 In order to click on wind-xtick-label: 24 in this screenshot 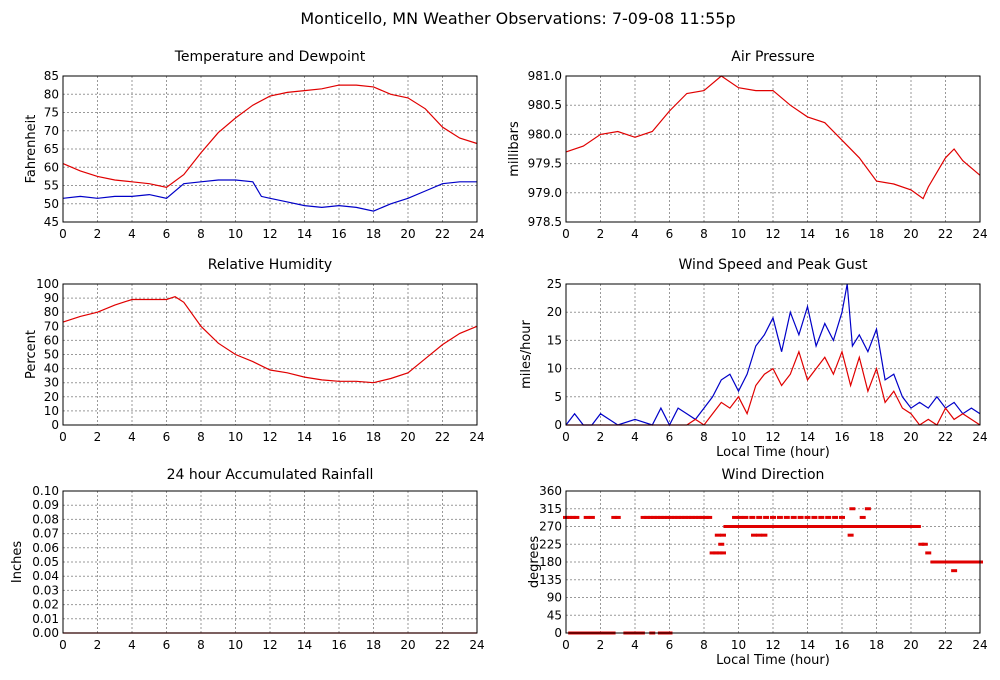, I will do `click(979, 437)`.